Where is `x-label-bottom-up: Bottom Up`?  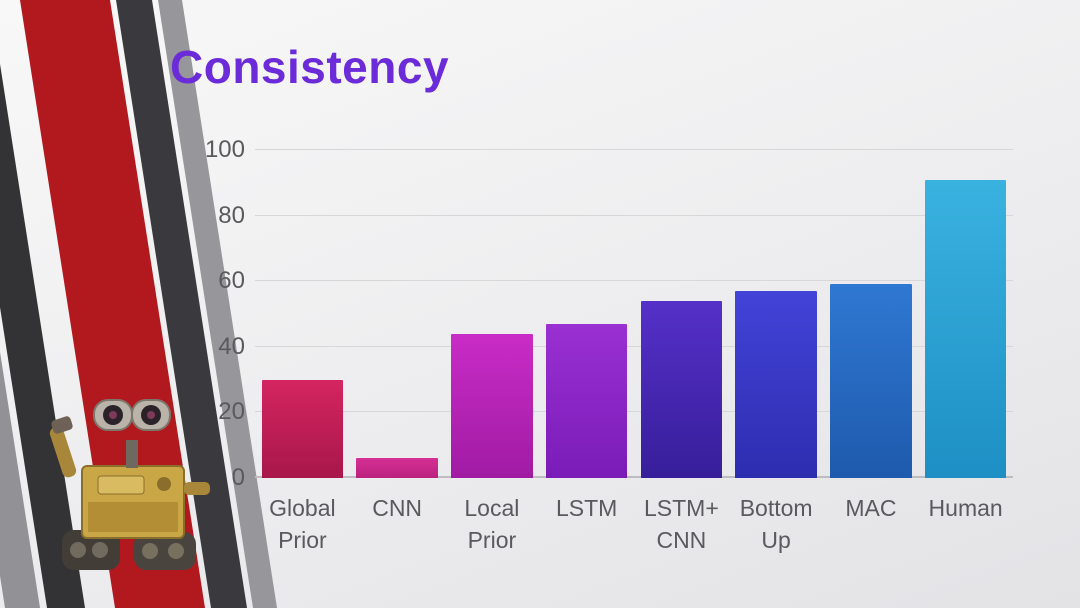 x-label-bottom-up: Bottom Up is located at coordinates (776, 524).